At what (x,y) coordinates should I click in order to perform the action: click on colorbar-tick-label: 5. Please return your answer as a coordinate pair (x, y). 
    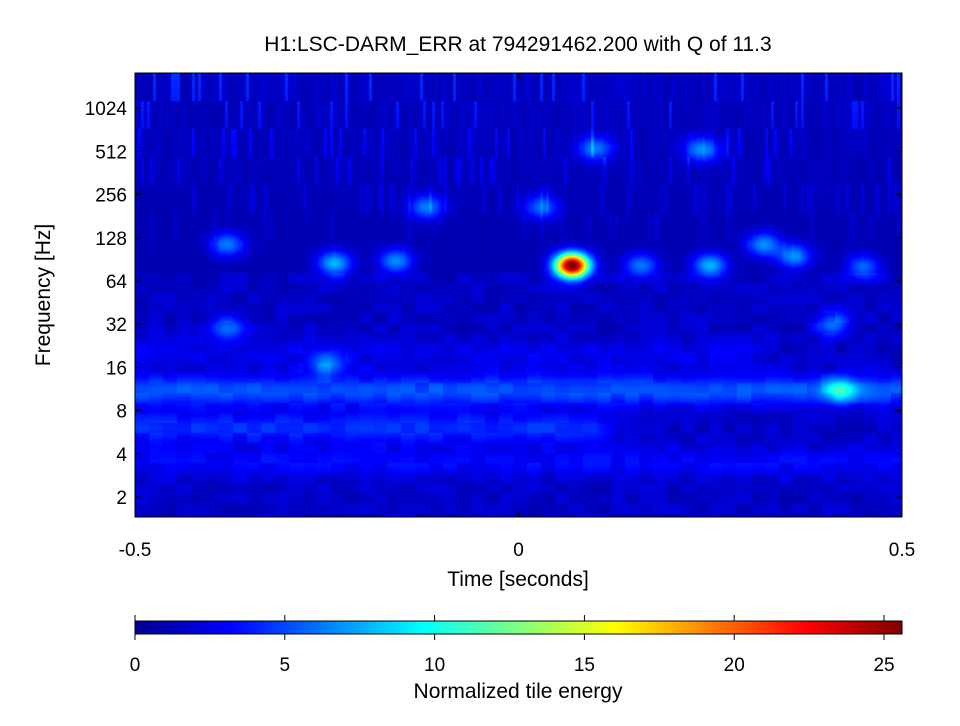
    Looking at the image, I should click on (285, 665).